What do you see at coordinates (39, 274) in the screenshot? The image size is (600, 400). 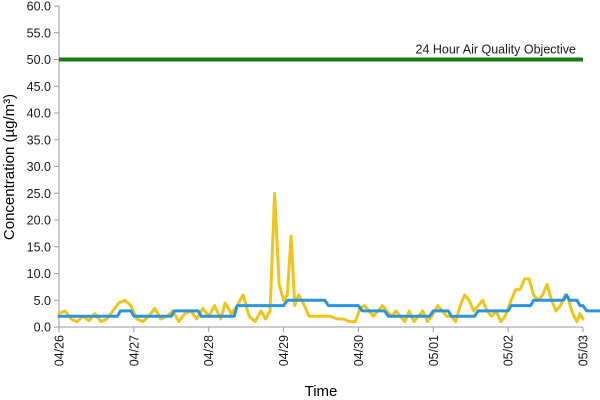 I see `y-tick-label: 10.0` at bounding box center [39, 274].